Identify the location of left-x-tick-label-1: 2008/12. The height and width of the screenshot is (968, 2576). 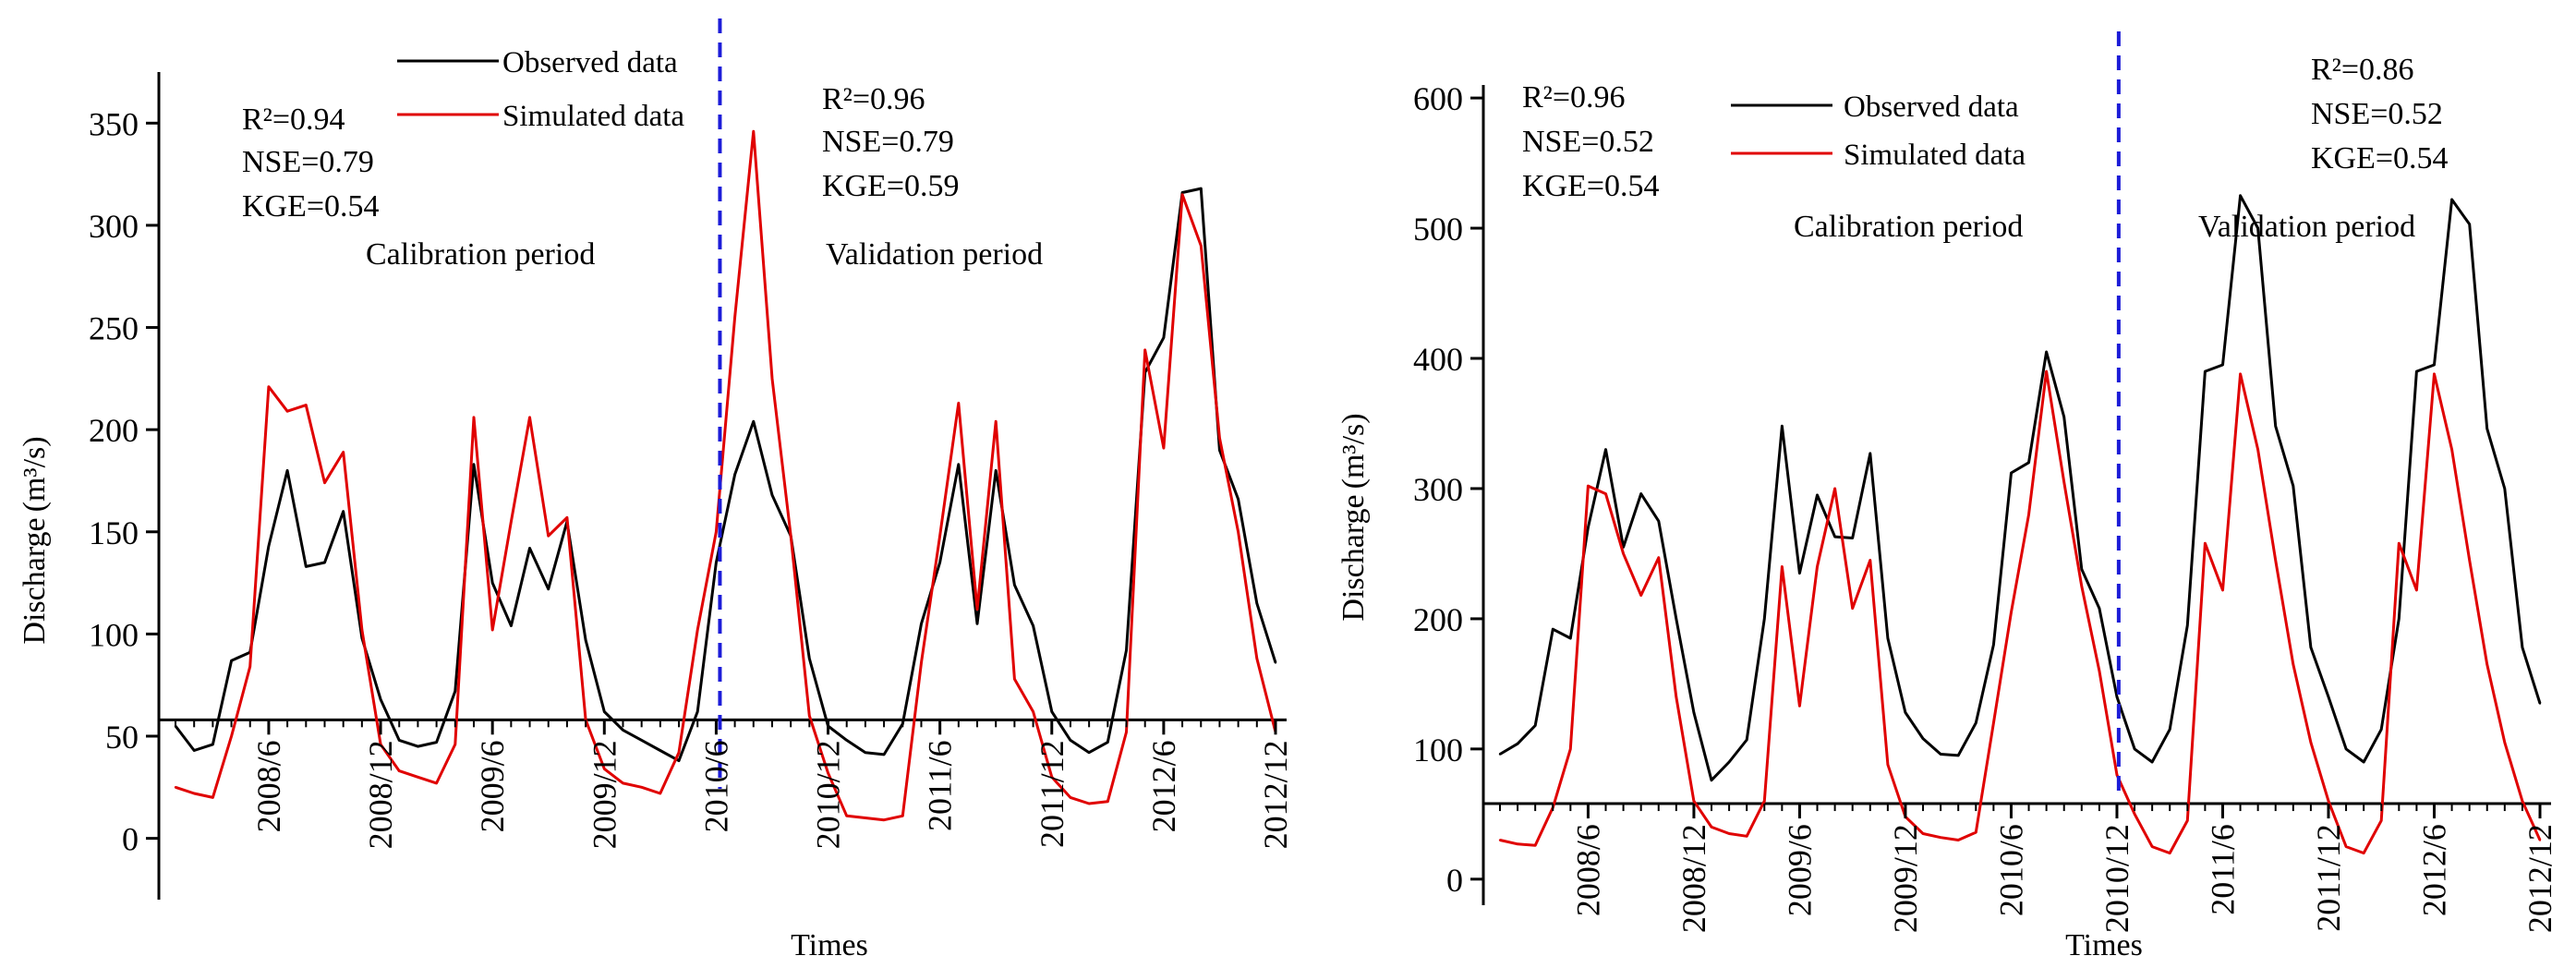
(380, 794).